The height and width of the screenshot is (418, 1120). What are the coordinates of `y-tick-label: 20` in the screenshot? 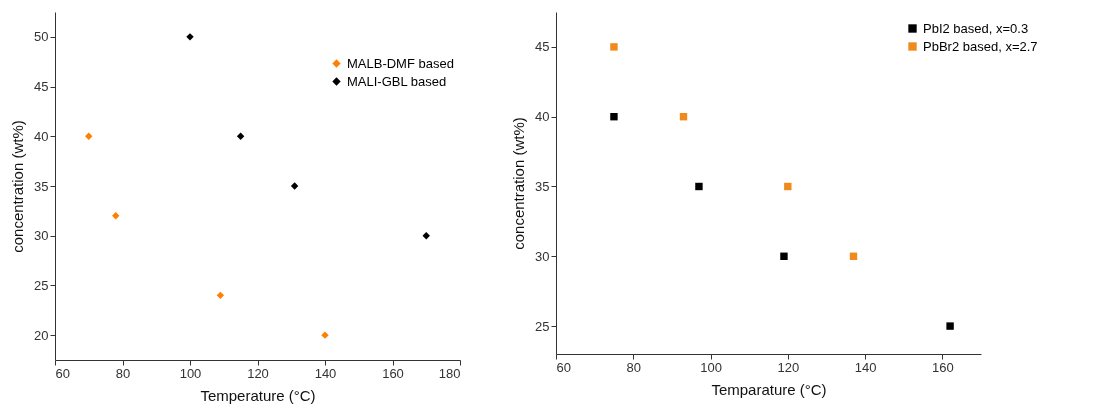 It's located at (41, 335).